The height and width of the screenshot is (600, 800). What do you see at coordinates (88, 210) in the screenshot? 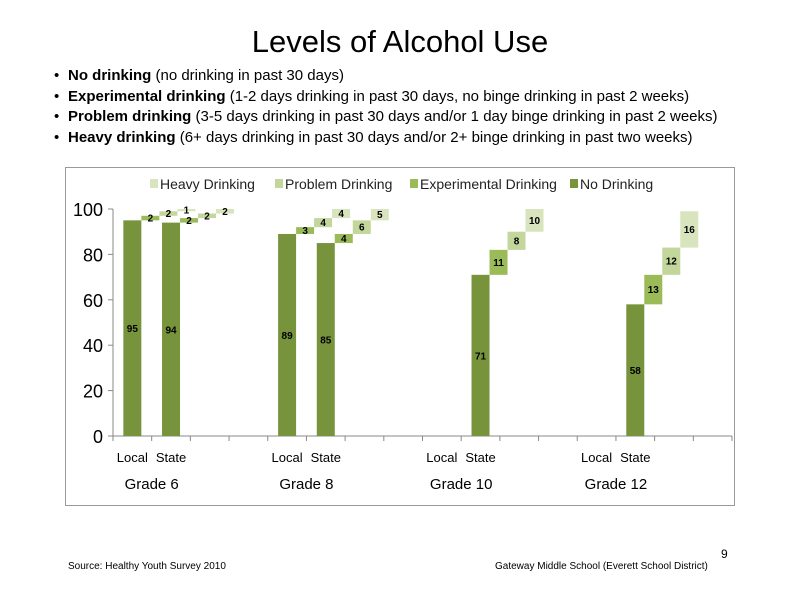
I see `y-tick-label: 100` at bounding box center [88, 210].